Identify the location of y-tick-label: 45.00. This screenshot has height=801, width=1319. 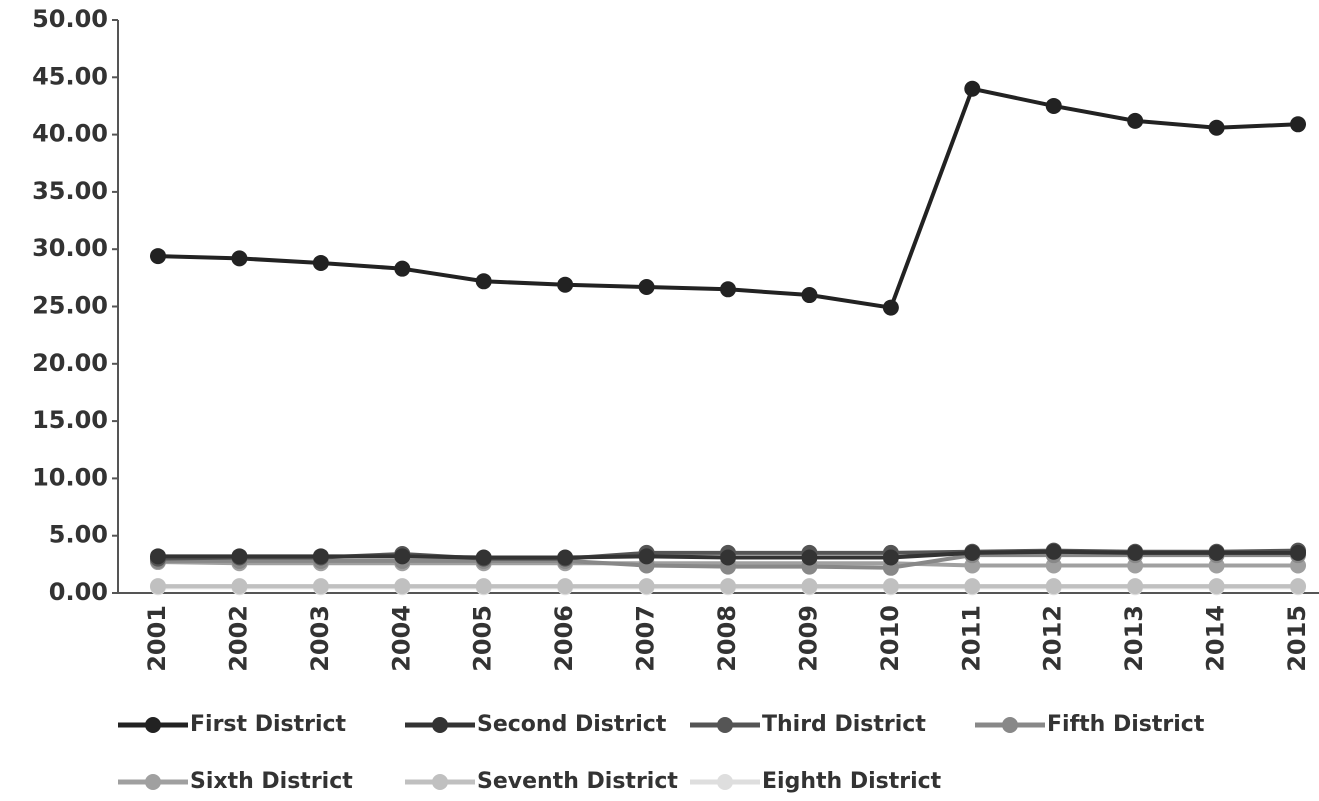
(70, 76).